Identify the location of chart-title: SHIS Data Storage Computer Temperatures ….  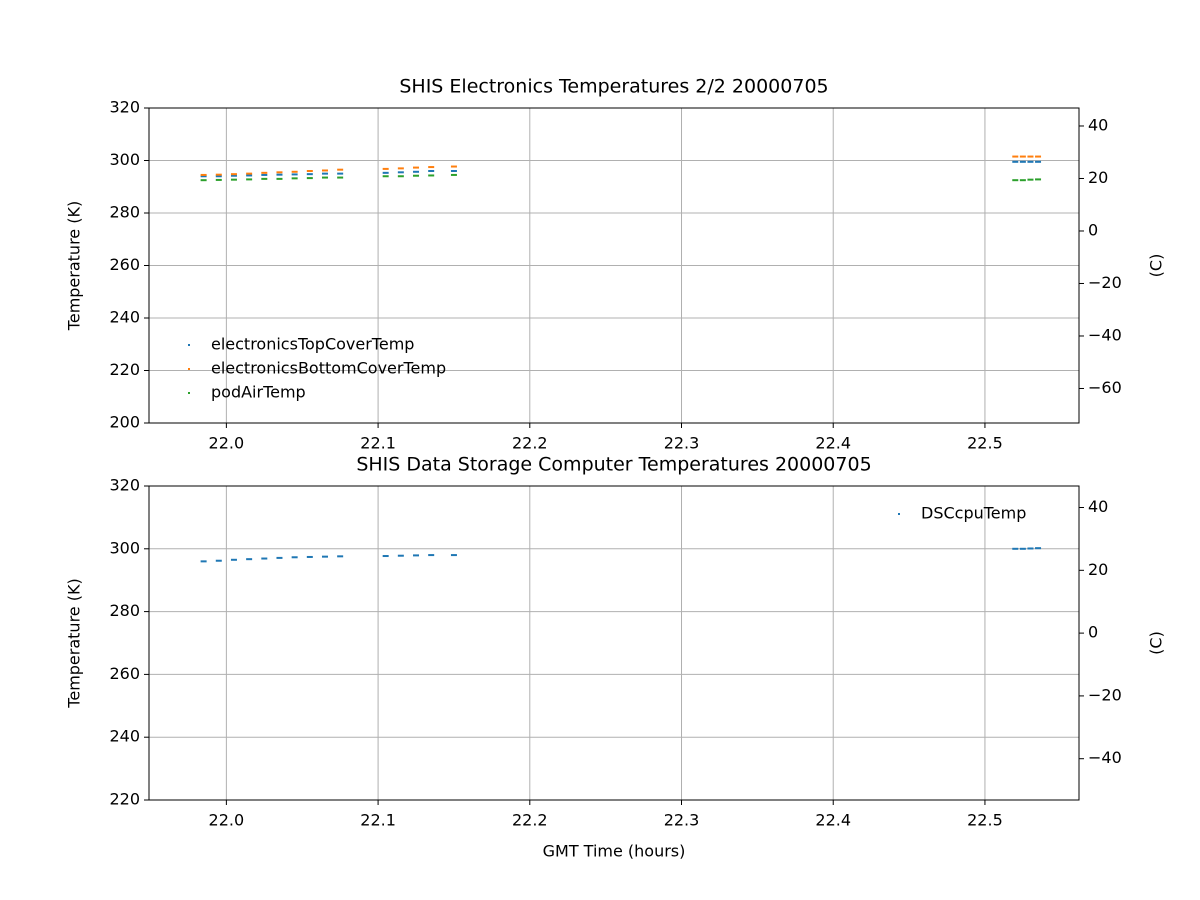
(613, 465).